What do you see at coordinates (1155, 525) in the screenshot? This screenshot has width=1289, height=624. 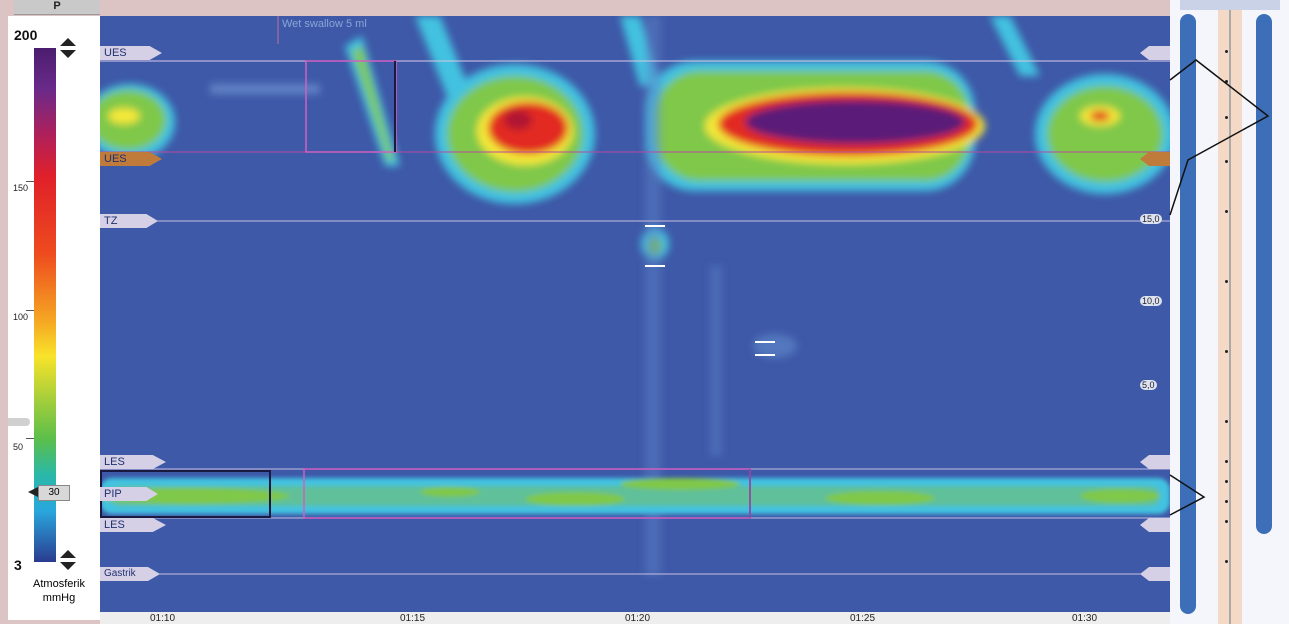 I see `les-bottom-tag-right` at bounding box center [1155, 525].